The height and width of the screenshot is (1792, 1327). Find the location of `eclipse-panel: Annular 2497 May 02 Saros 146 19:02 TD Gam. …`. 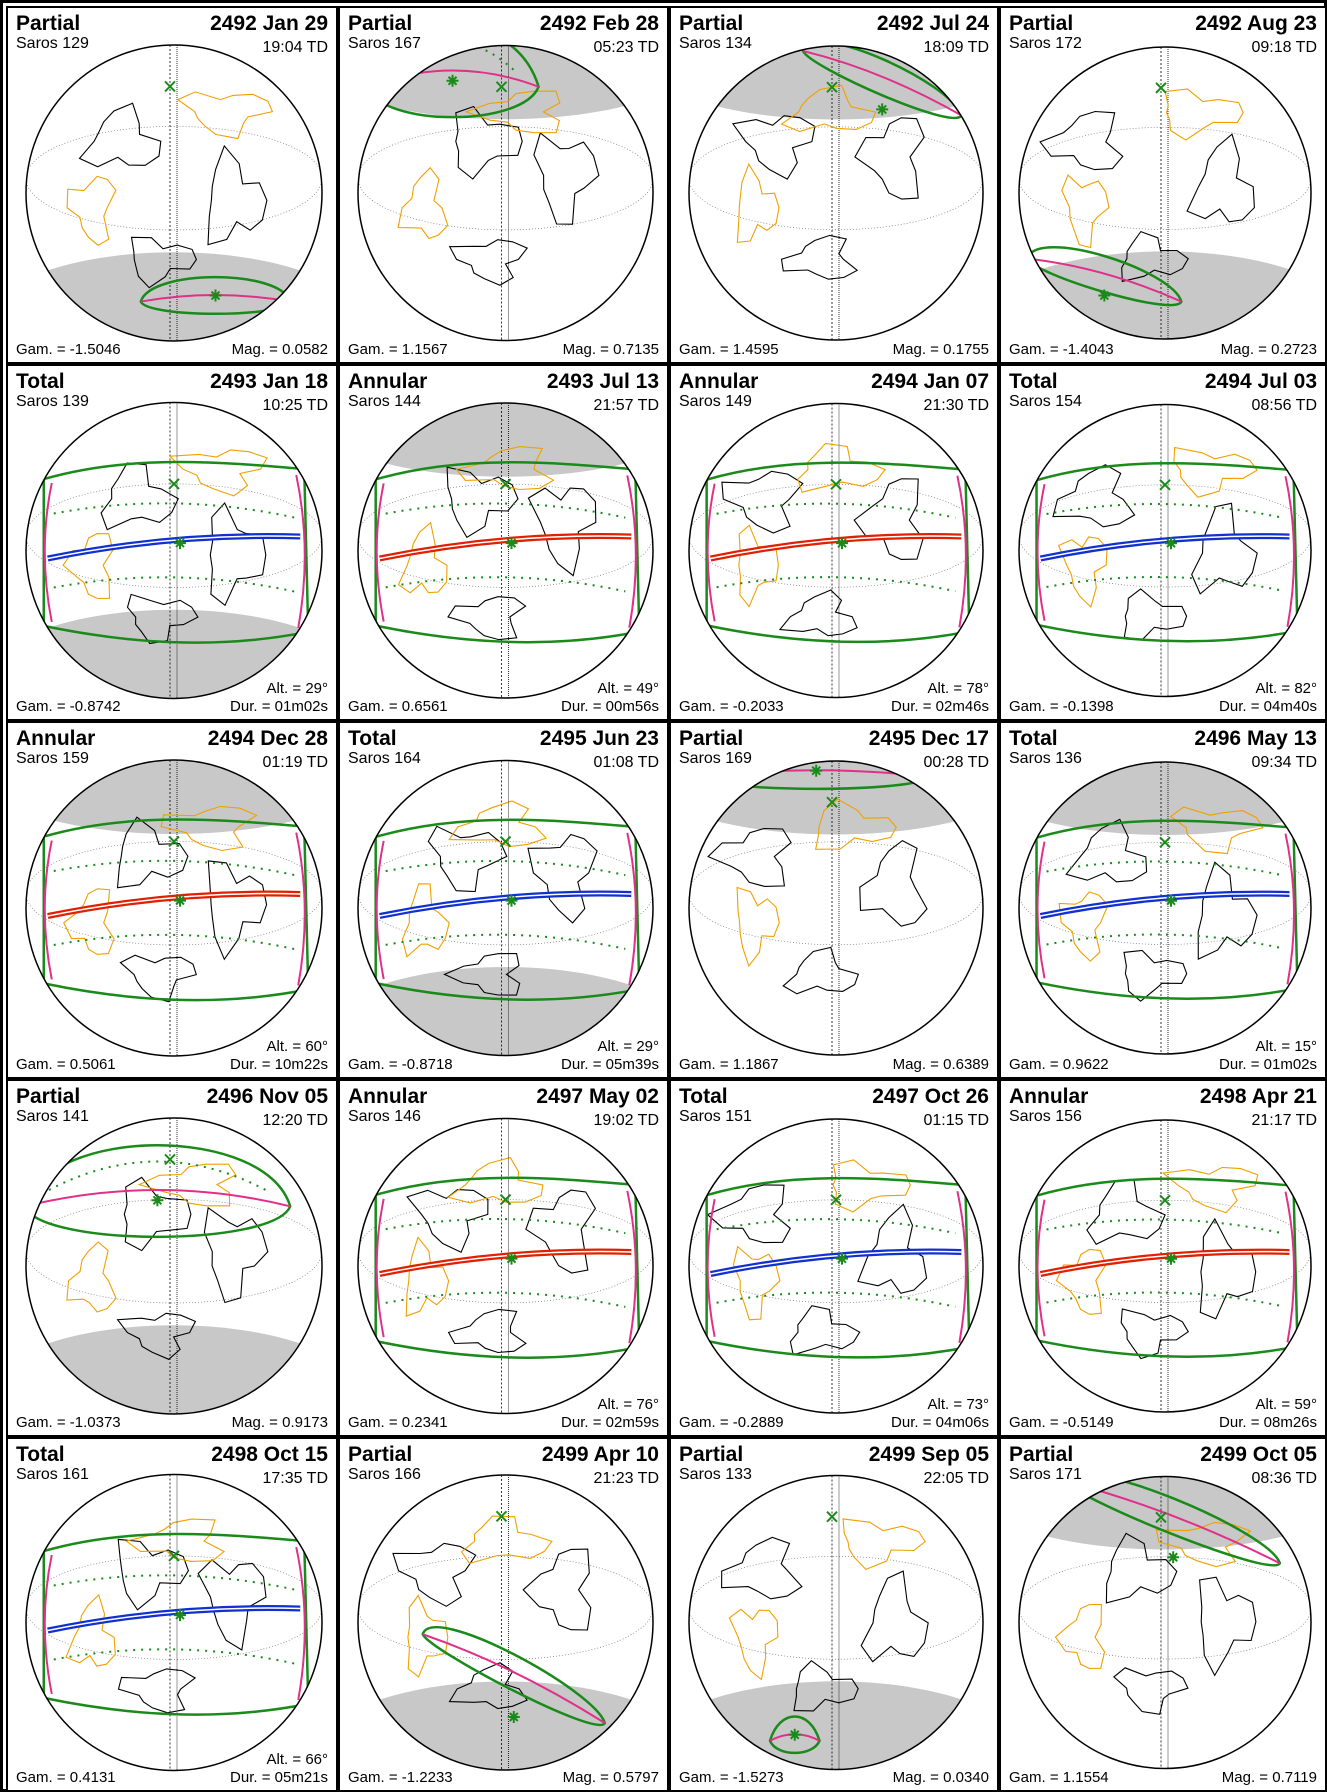

eclipse-panel: Annular 2497 May 02 Saros 146 19:02 TD Gam. … is located at coordinates (503, 1258).